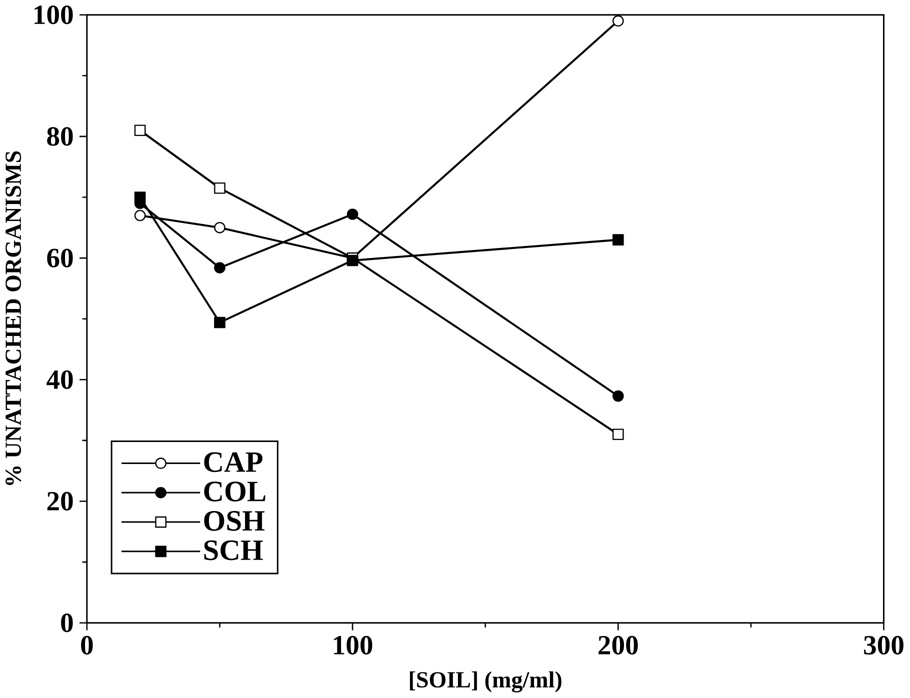  Describe the element at coordinates (233, 550) in the screenshot. I see `legend-label: SCH` at that location.